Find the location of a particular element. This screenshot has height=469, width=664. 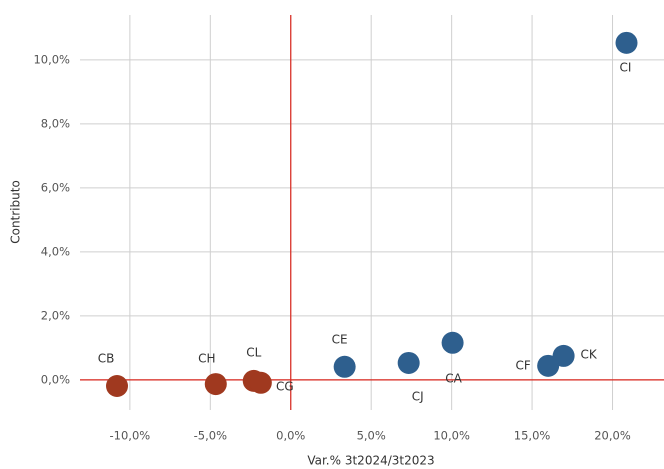

point-label: CA is located at coordinates (453, 378).